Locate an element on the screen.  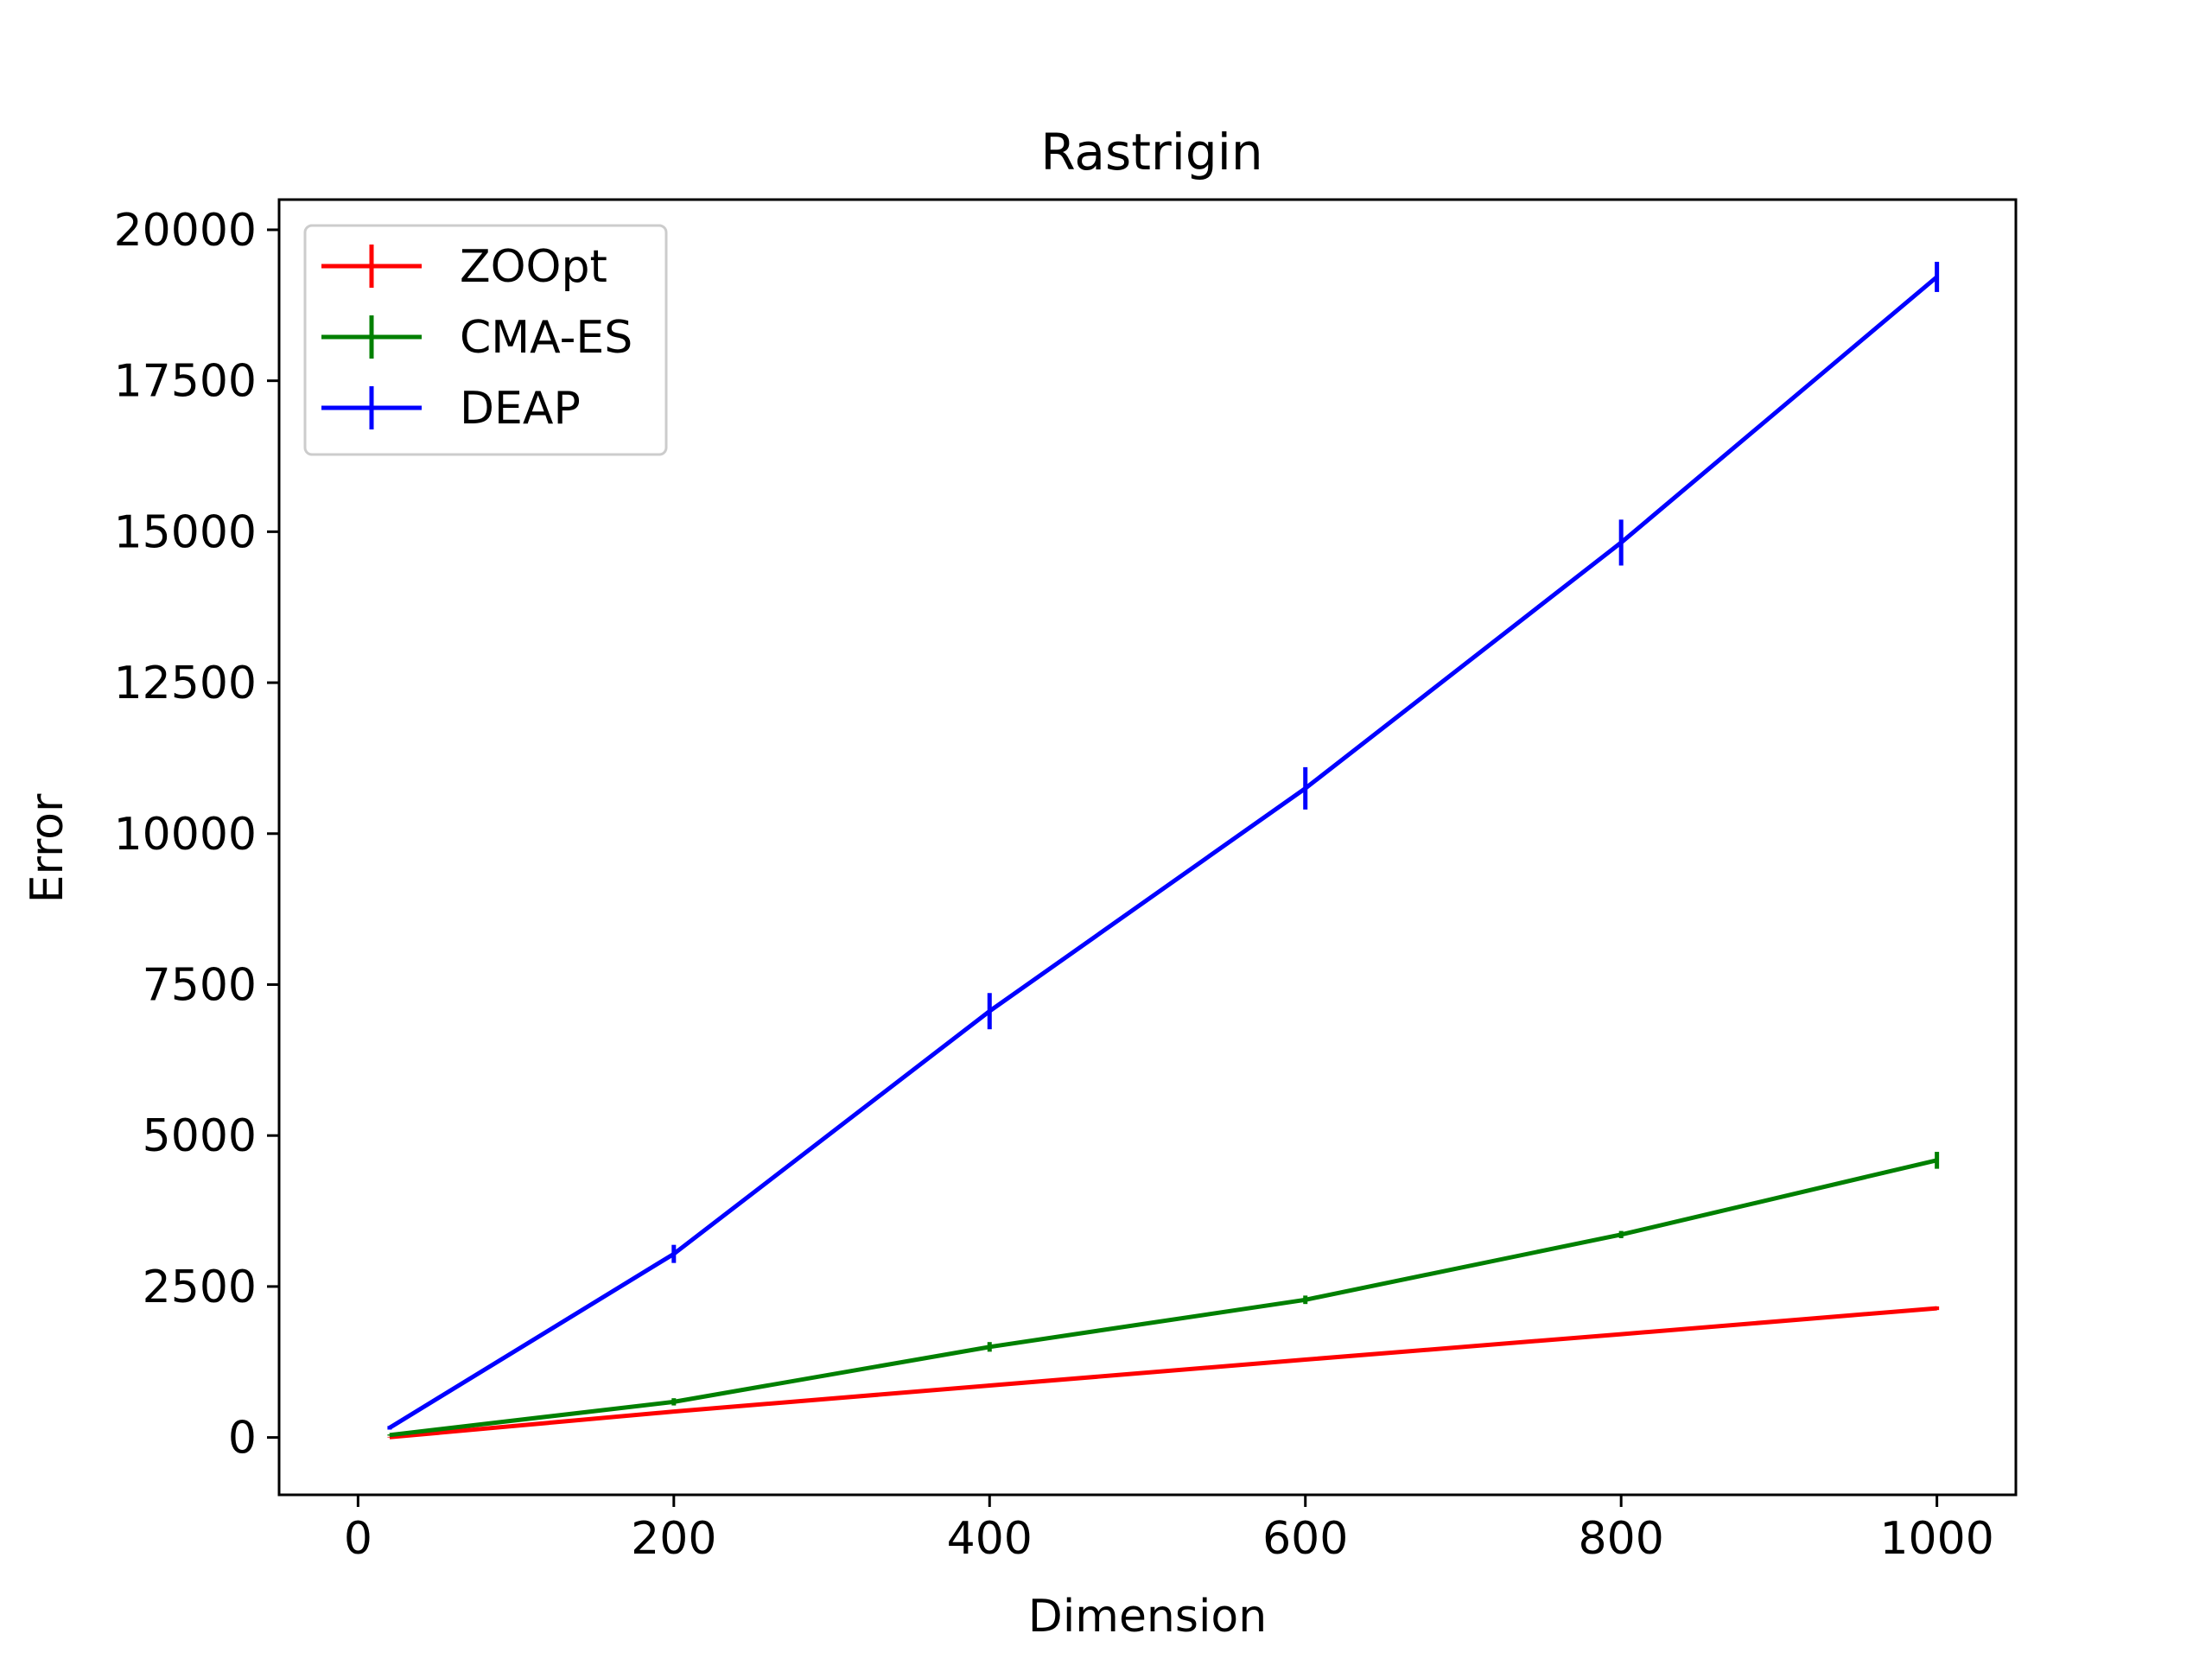
x-tick-label: 1000 is located at coordinates (1936, 1539).